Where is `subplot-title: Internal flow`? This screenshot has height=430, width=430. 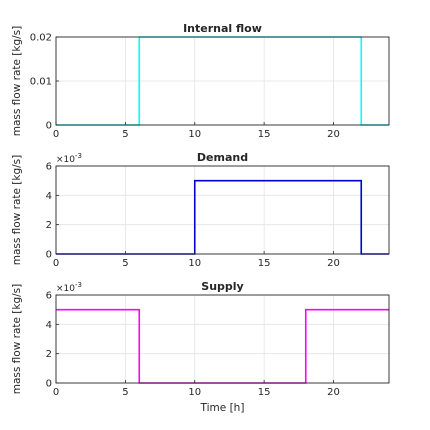
subplot-title: Internal flow is located at coordinates (222, 28).